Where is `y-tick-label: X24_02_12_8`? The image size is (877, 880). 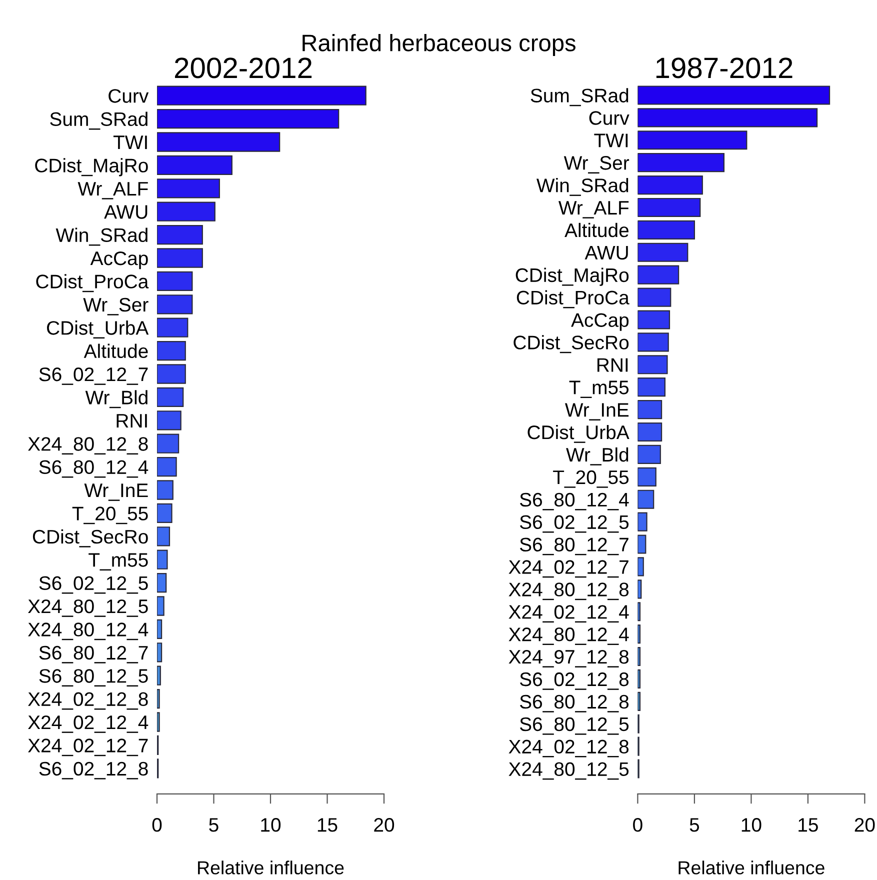 y-tick-label: X24_02_12_8 is located at coordinates (88, 701).